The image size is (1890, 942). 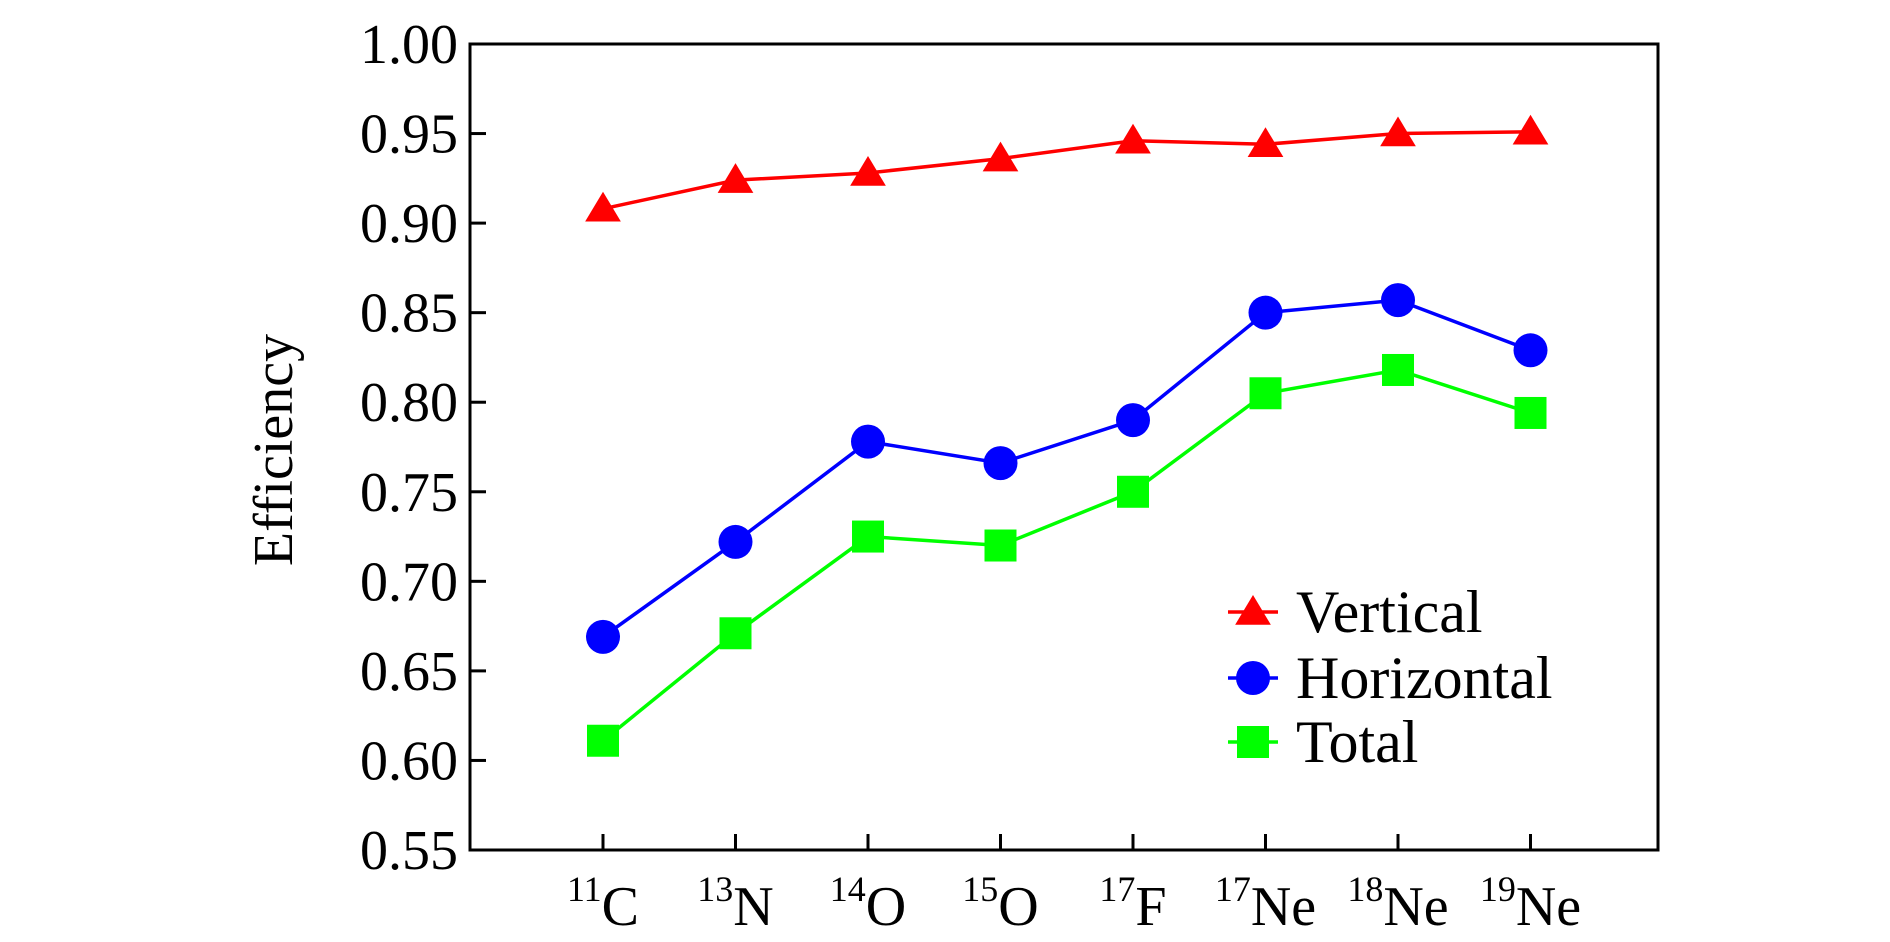 I want to click on x-tick-label-mass-number: 14, so click(x=848, y=889).